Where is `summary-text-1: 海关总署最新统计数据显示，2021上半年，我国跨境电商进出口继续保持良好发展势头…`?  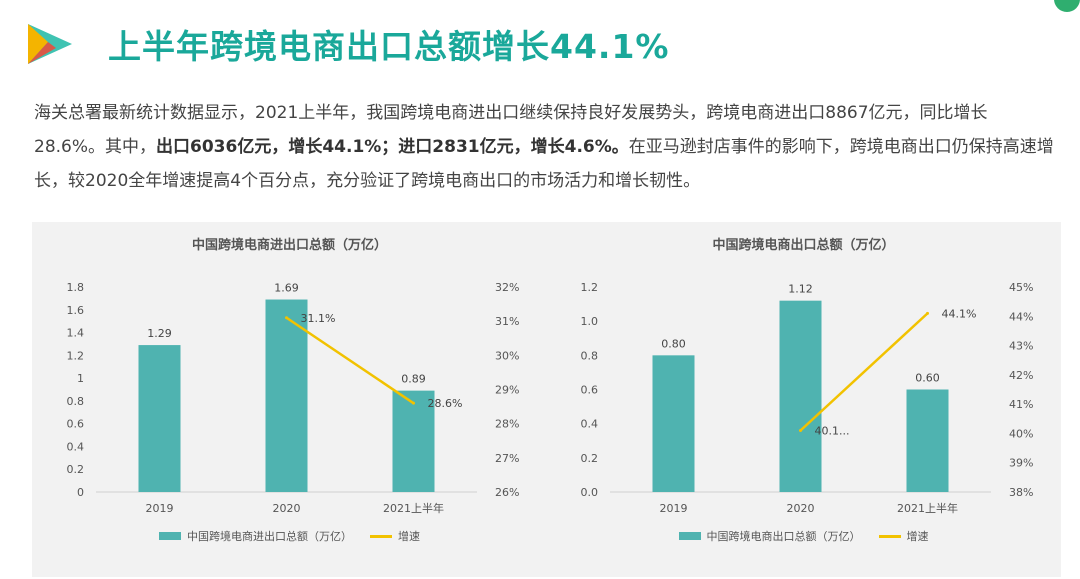
summary-text-1: 海关总署最新统计数据显示，2021上半年，我国跨境电商进出口继续保持良好发展势头… is located at coordinates (511, 130).